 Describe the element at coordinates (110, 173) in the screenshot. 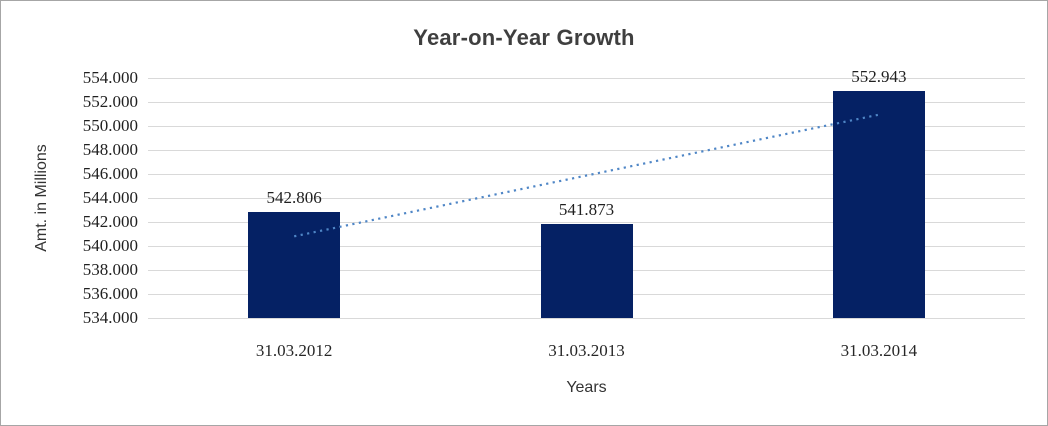

I see `y-tick-label: 546.000` at that location.